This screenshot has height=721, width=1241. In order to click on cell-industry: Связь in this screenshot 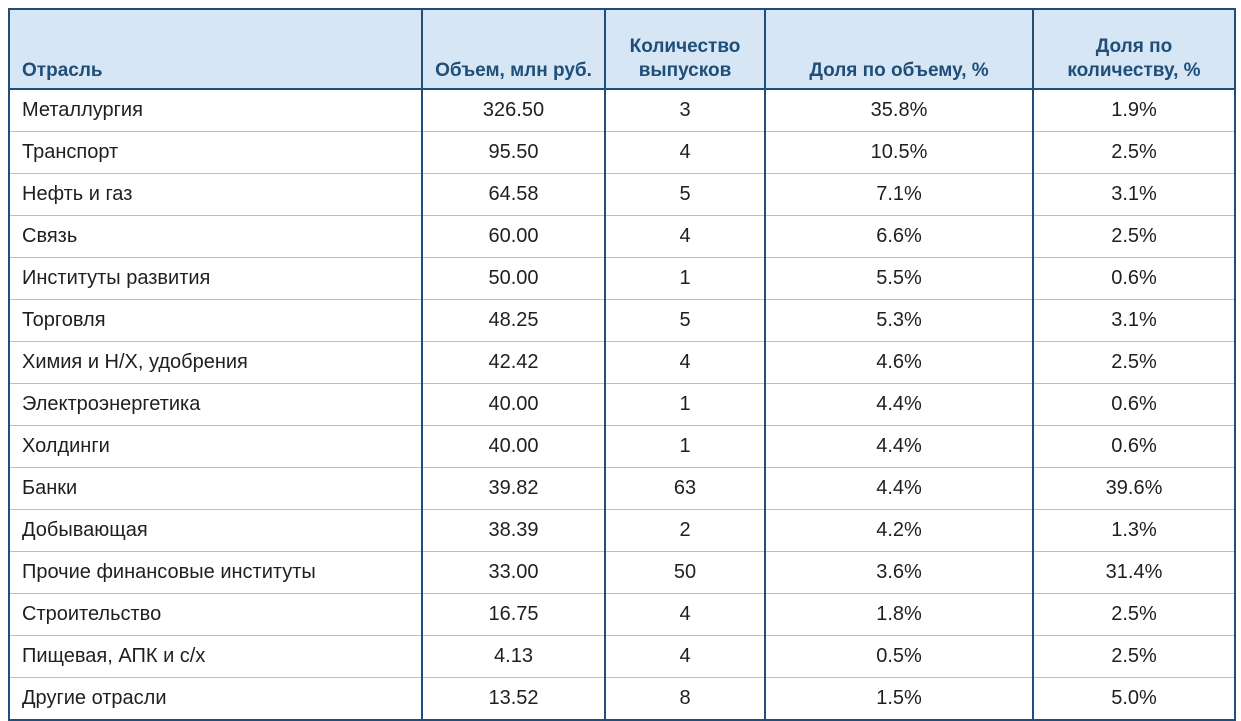, I will do `click(215, 236)`.